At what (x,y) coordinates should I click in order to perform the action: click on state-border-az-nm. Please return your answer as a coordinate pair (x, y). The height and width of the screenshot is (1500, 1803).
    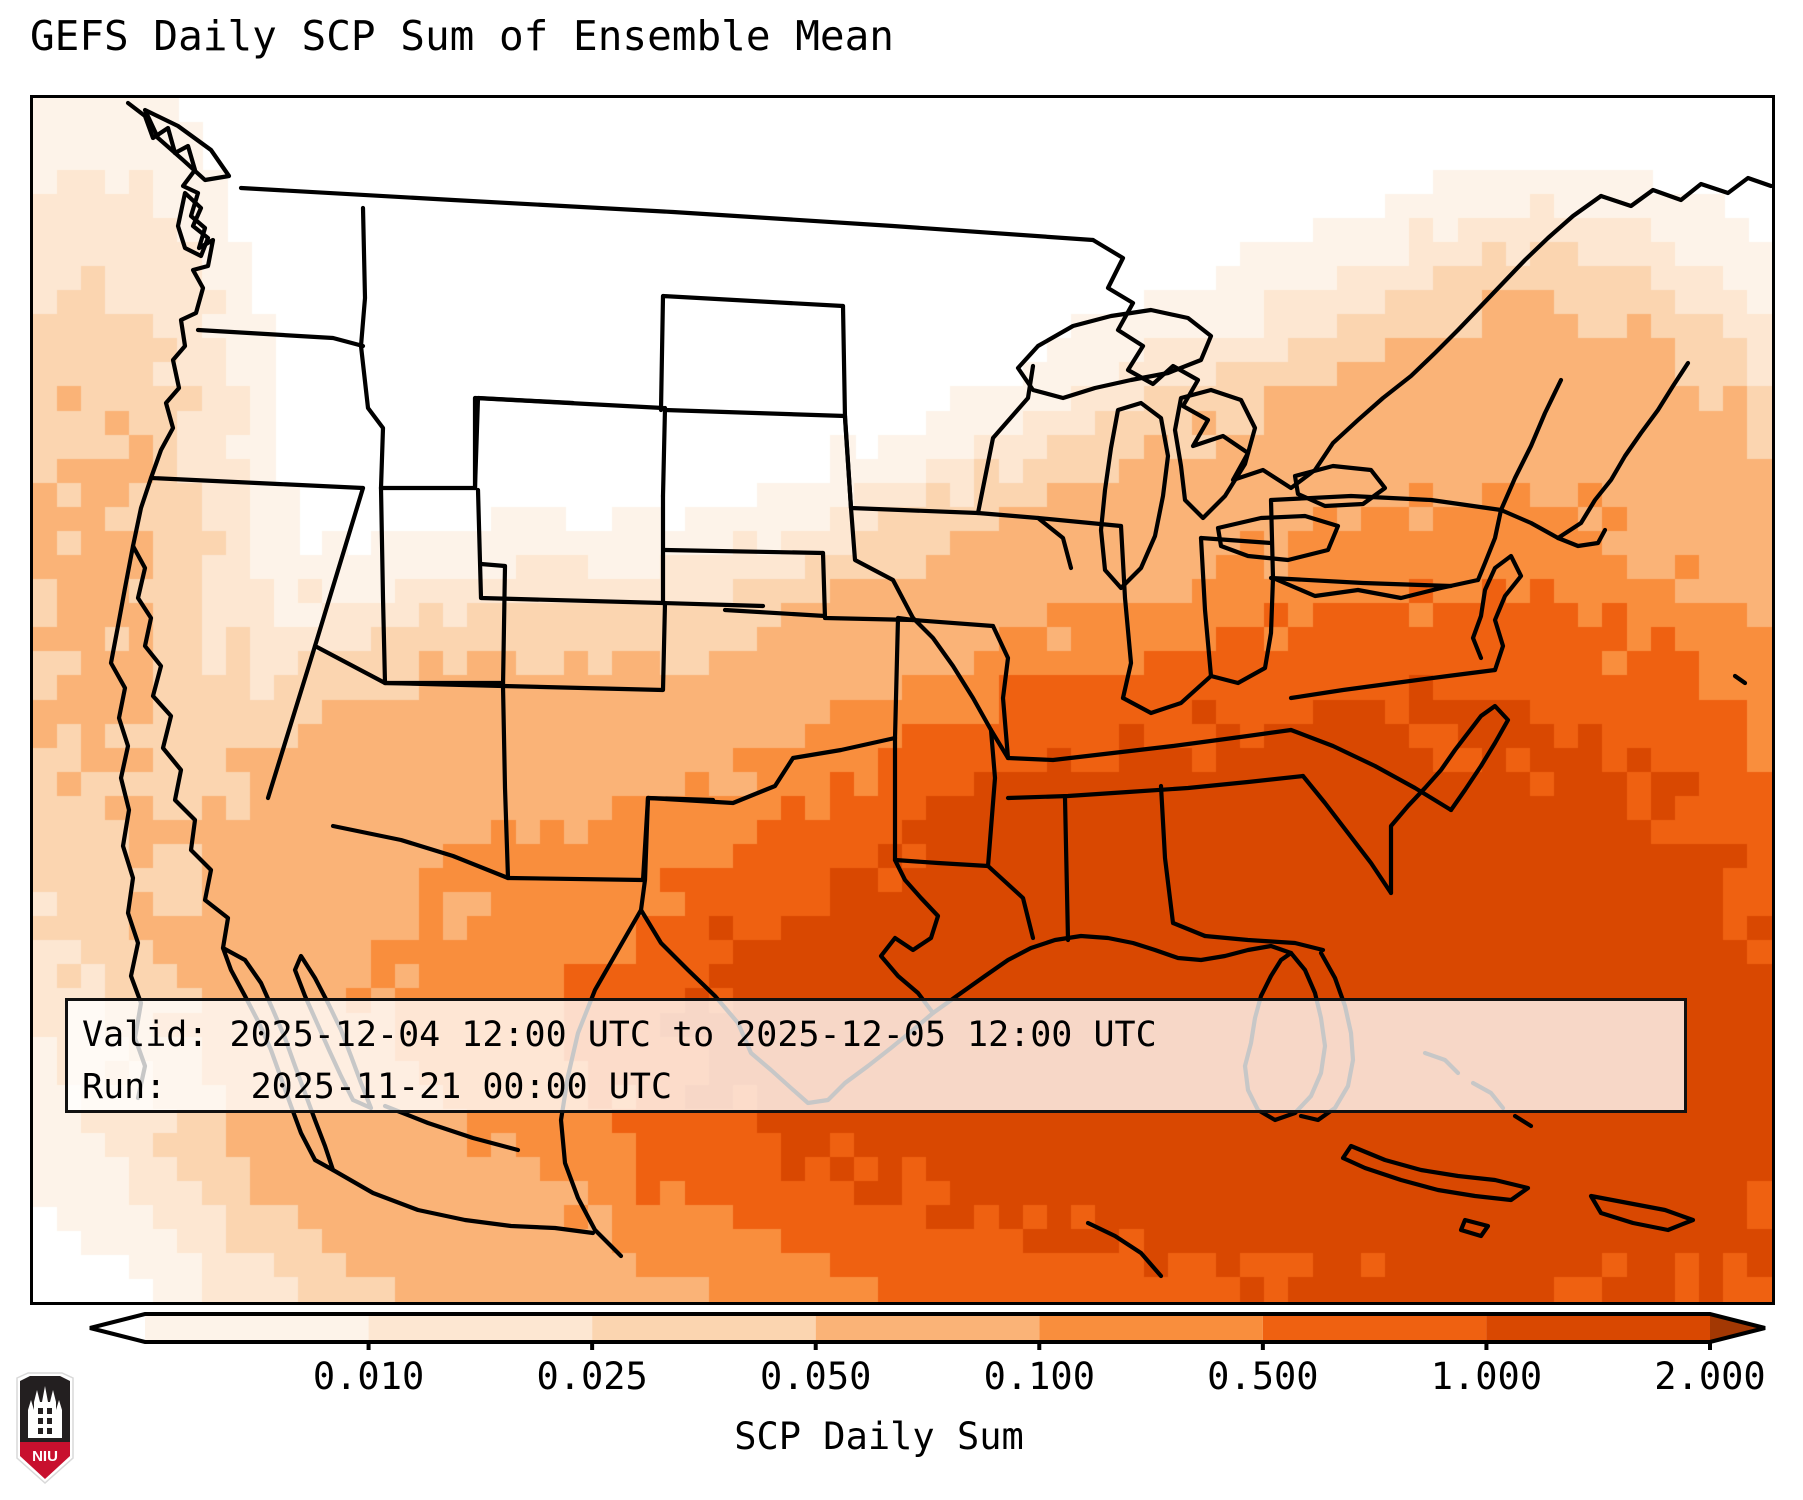
    Looking at the image, I should click on (505, 782).